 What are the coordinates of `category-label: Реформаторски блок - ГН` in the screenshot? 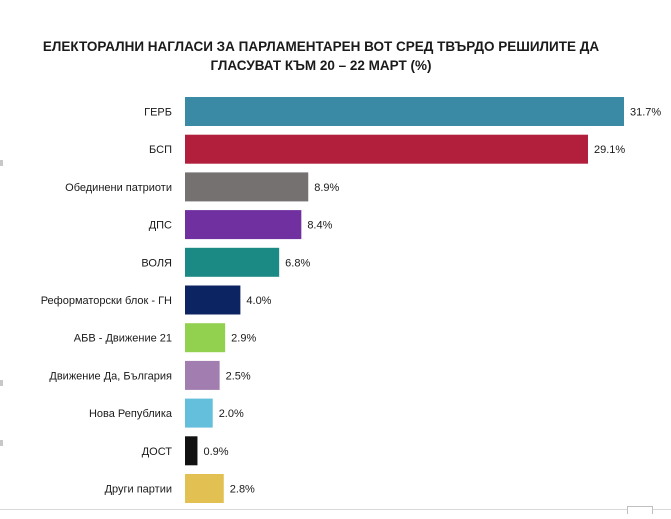 It's located at (106, 301).